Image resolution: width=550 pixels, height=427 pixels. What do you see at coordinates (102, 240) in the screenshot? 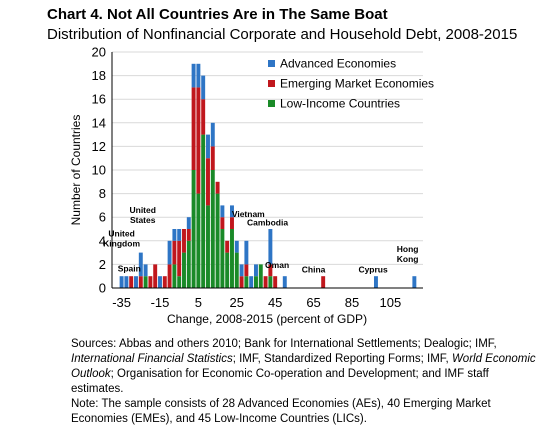
I see `y-tick-label: 4` at bounding box center [102, 240].